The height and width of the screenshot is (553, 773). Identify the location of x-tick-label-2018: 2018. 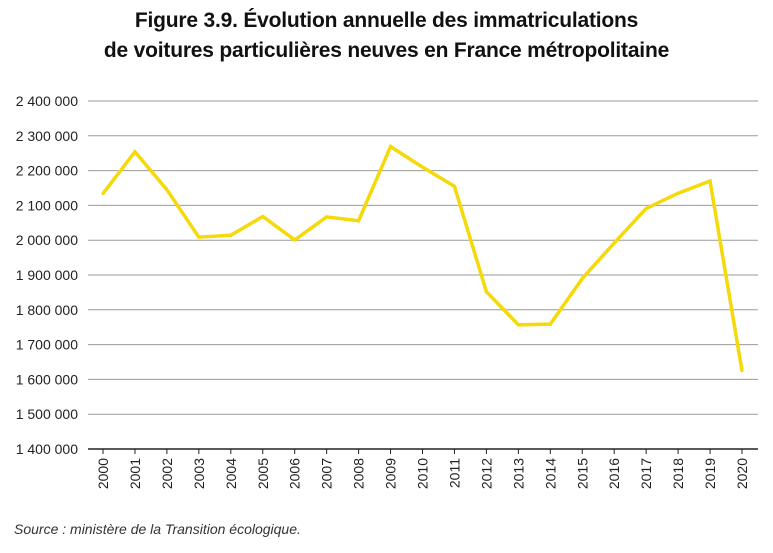
(678, 473).